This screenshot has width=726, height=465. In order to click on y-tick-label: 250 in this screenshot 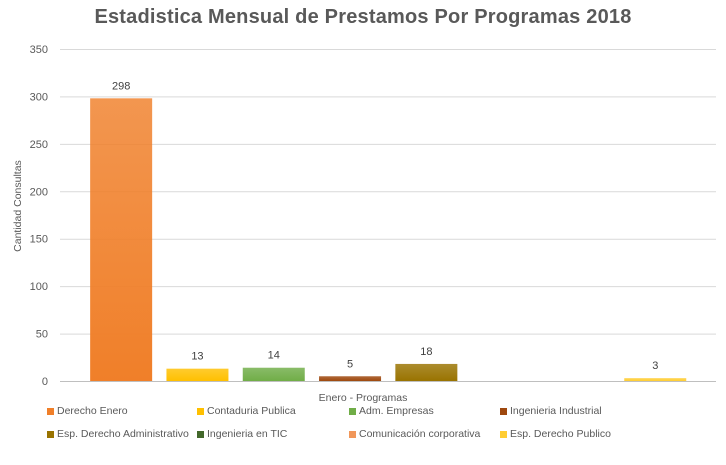, I will do `click(39, 145)`.